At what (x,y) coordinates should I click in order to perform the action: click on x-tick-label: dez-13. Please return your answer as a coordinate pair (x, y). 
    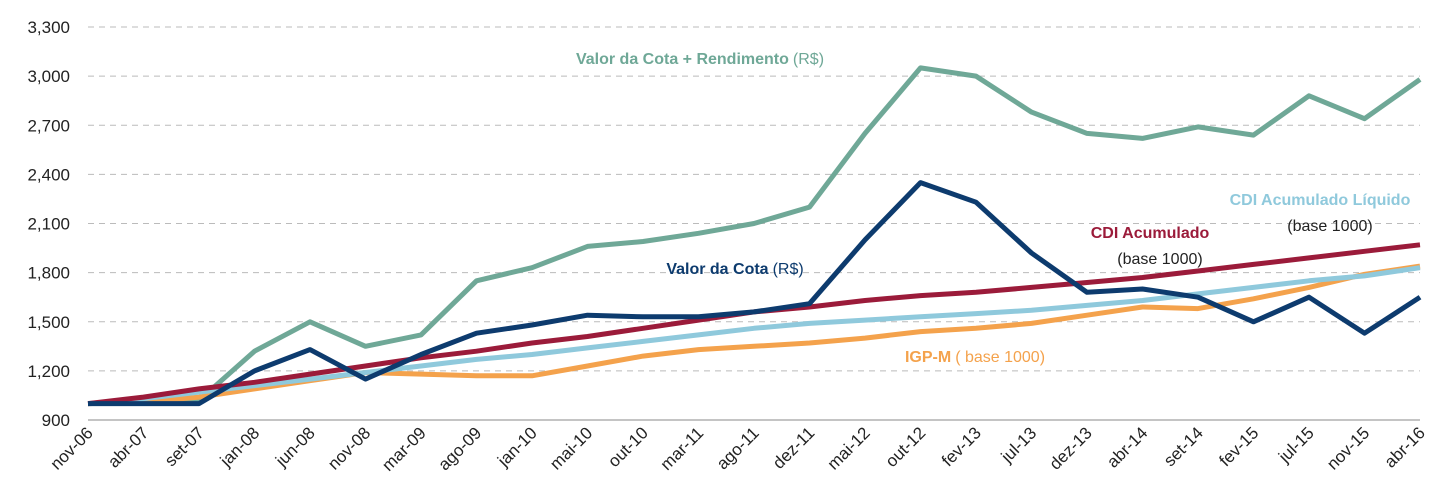
    Looking at the image, I should click on (1071, 448).